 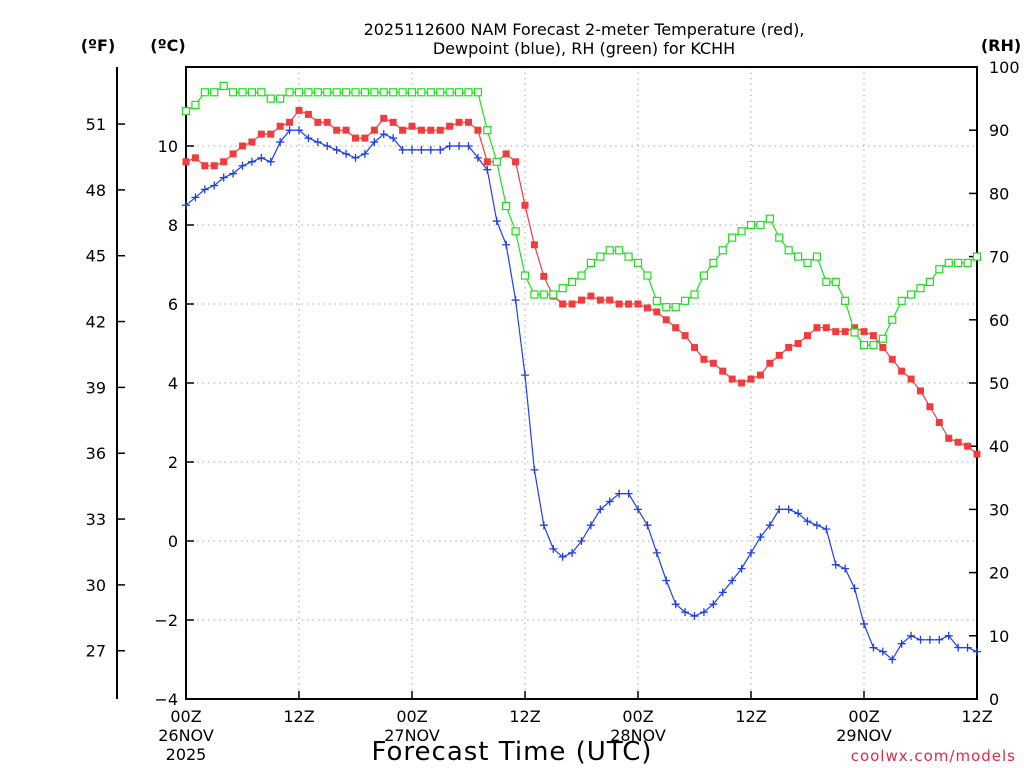 What do you see at coordinates (96, 387) in the screenshot?
I see `fahrenheit-tick-label: 39` at bounding box center [96, 387].